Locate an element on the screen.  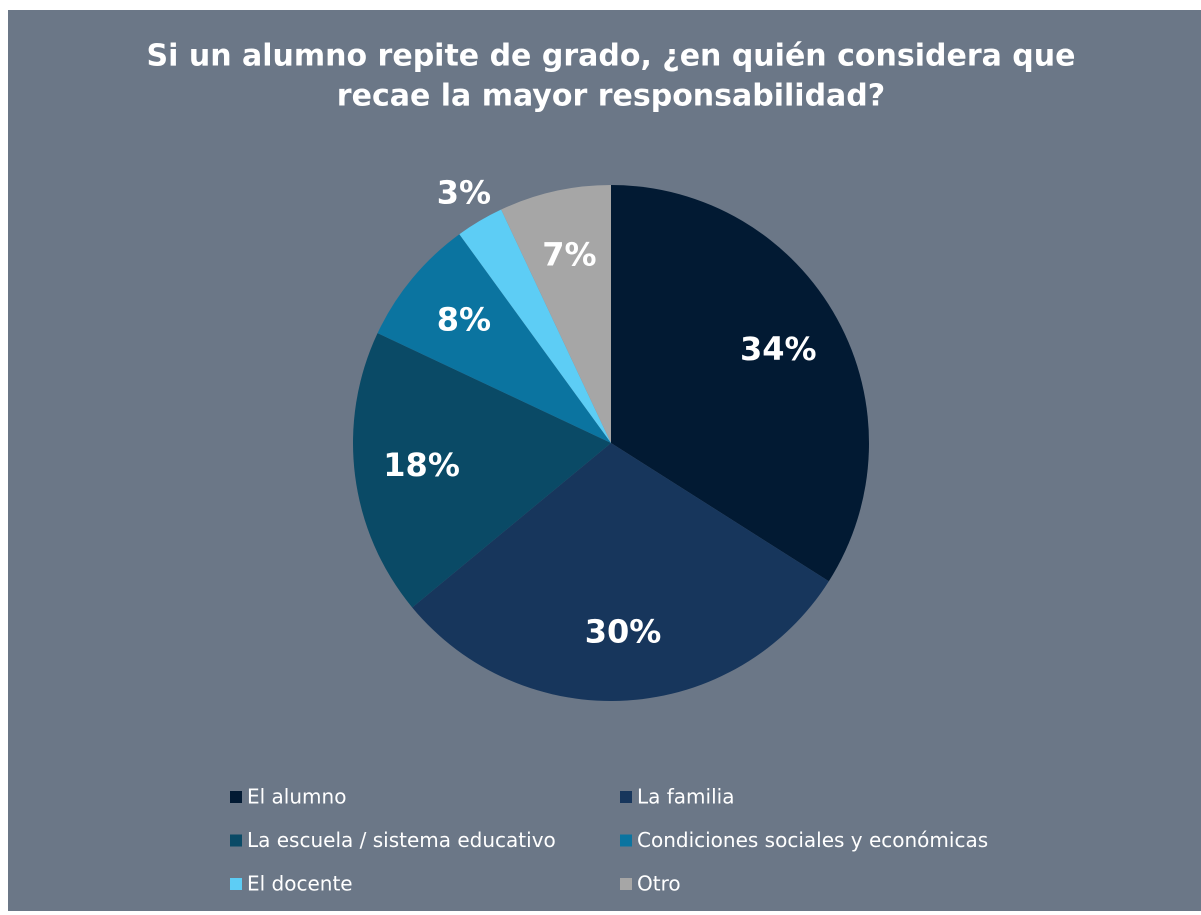
legend-label: La escuela / sistema educativo is located at coordinates (401, 840).